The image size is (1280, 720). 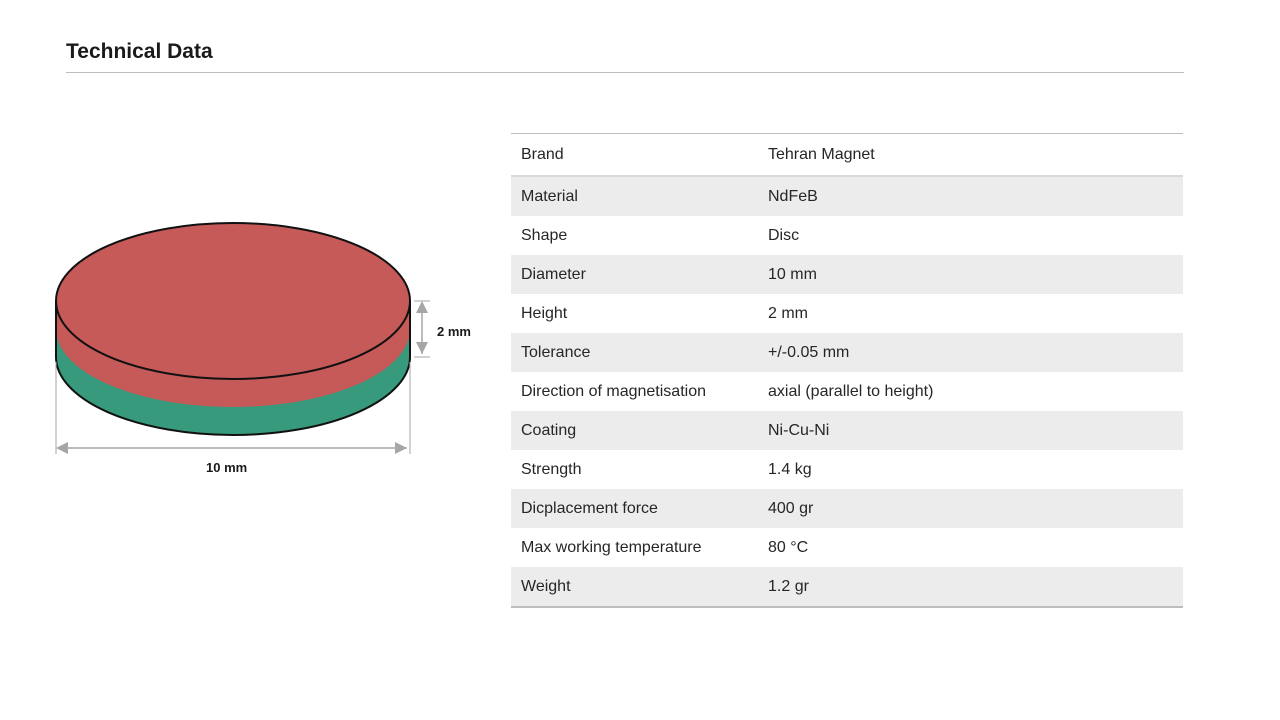 I want to click on spec-label: Diameter, so click(x=553, y=274).